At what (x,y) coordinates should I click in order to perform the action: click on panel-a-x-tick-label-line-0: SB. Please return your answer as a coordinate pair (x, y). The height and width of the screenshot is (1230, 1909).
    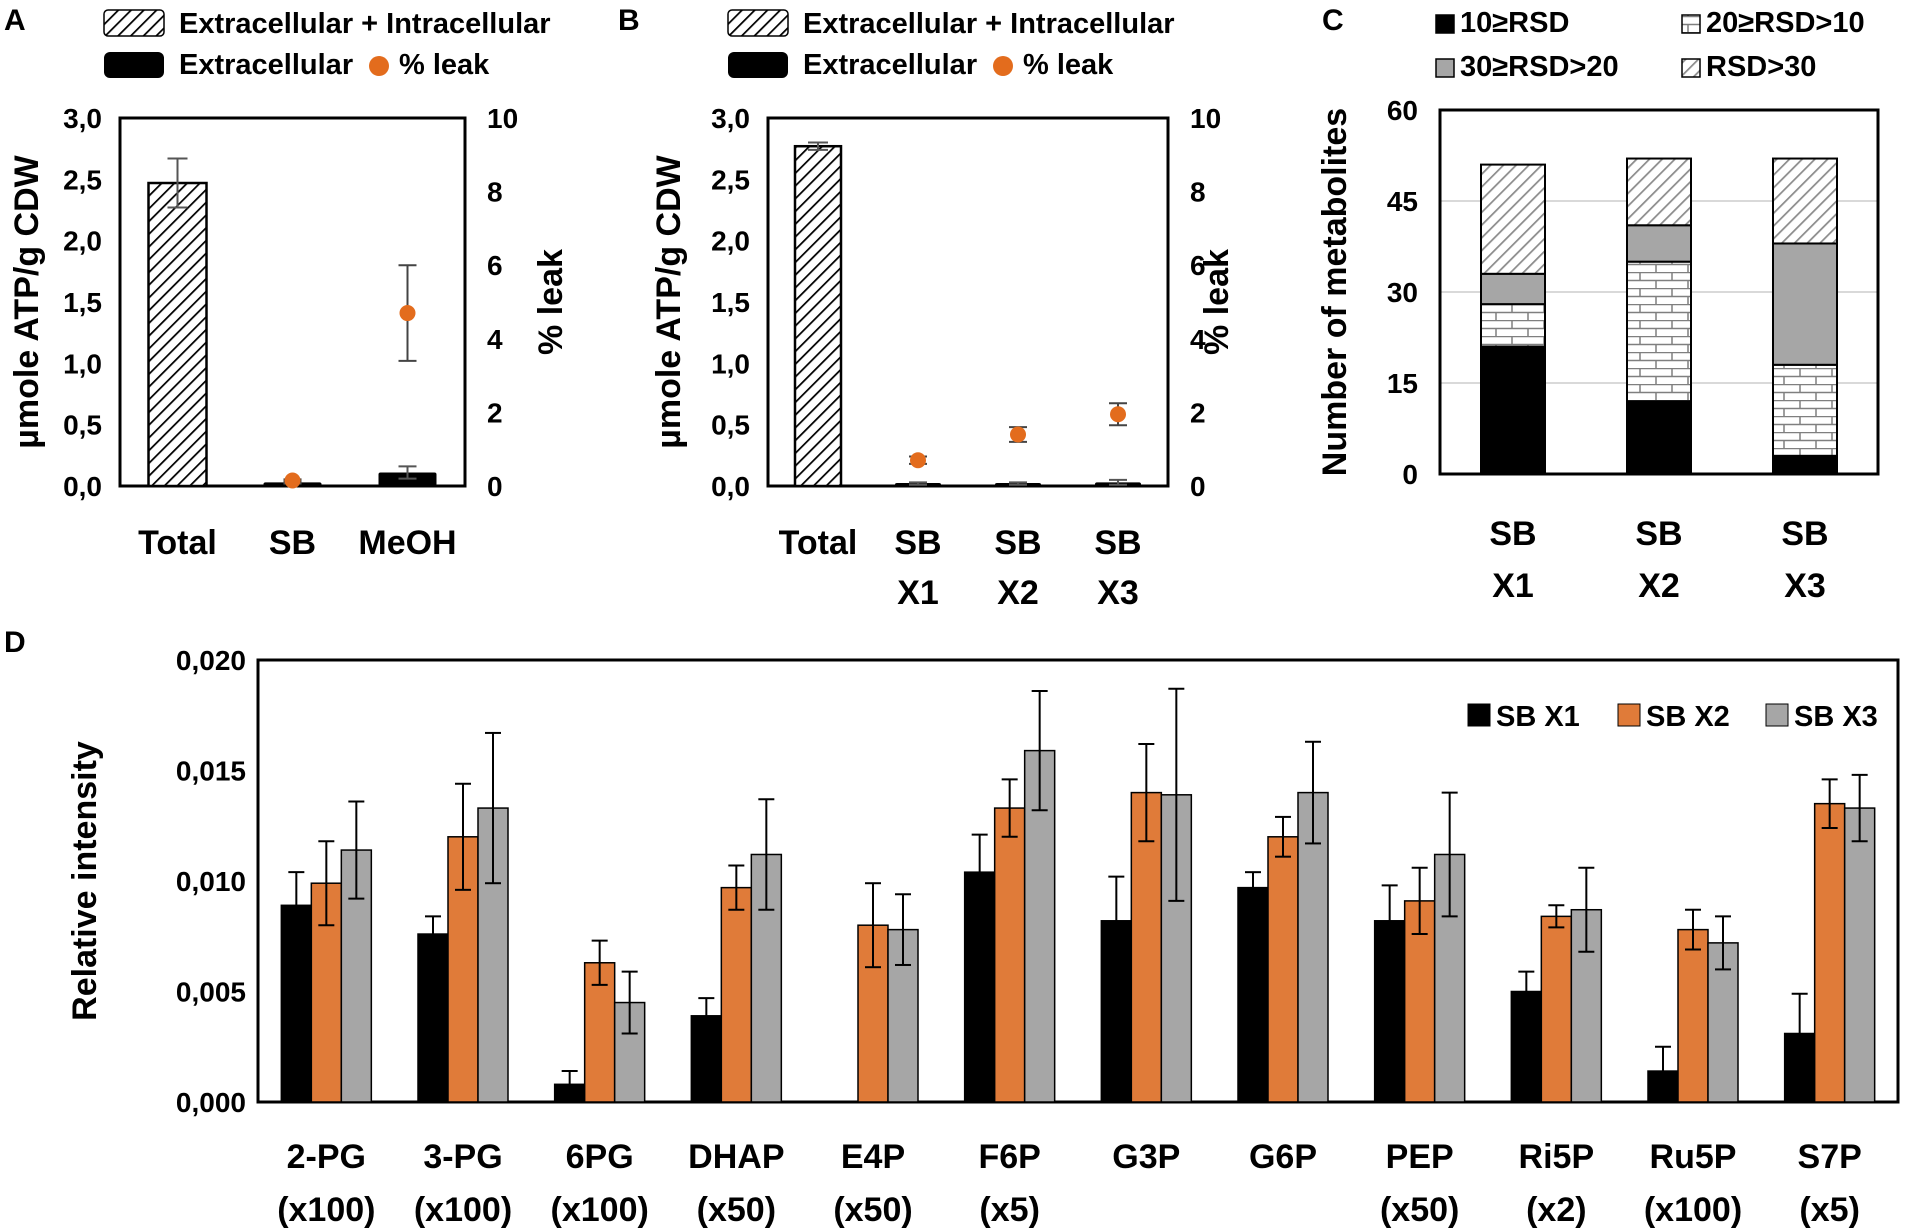
    Looking at the image, I should click on (292, 543).